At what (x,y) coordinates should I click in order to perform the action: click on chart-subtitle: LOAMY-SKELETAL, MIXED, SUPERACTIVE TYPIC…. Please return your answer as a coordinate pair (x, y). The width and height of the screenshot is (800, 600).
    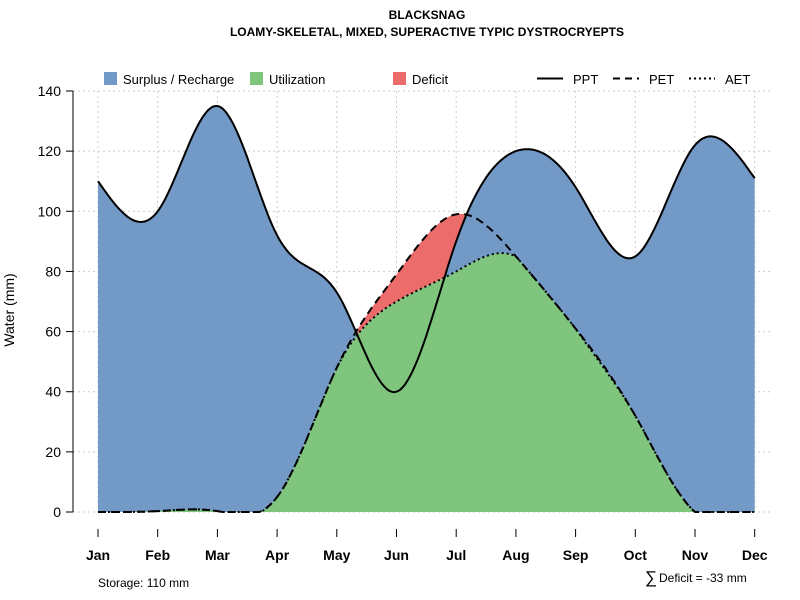
    Looking at the image, I should click on (427, 32).